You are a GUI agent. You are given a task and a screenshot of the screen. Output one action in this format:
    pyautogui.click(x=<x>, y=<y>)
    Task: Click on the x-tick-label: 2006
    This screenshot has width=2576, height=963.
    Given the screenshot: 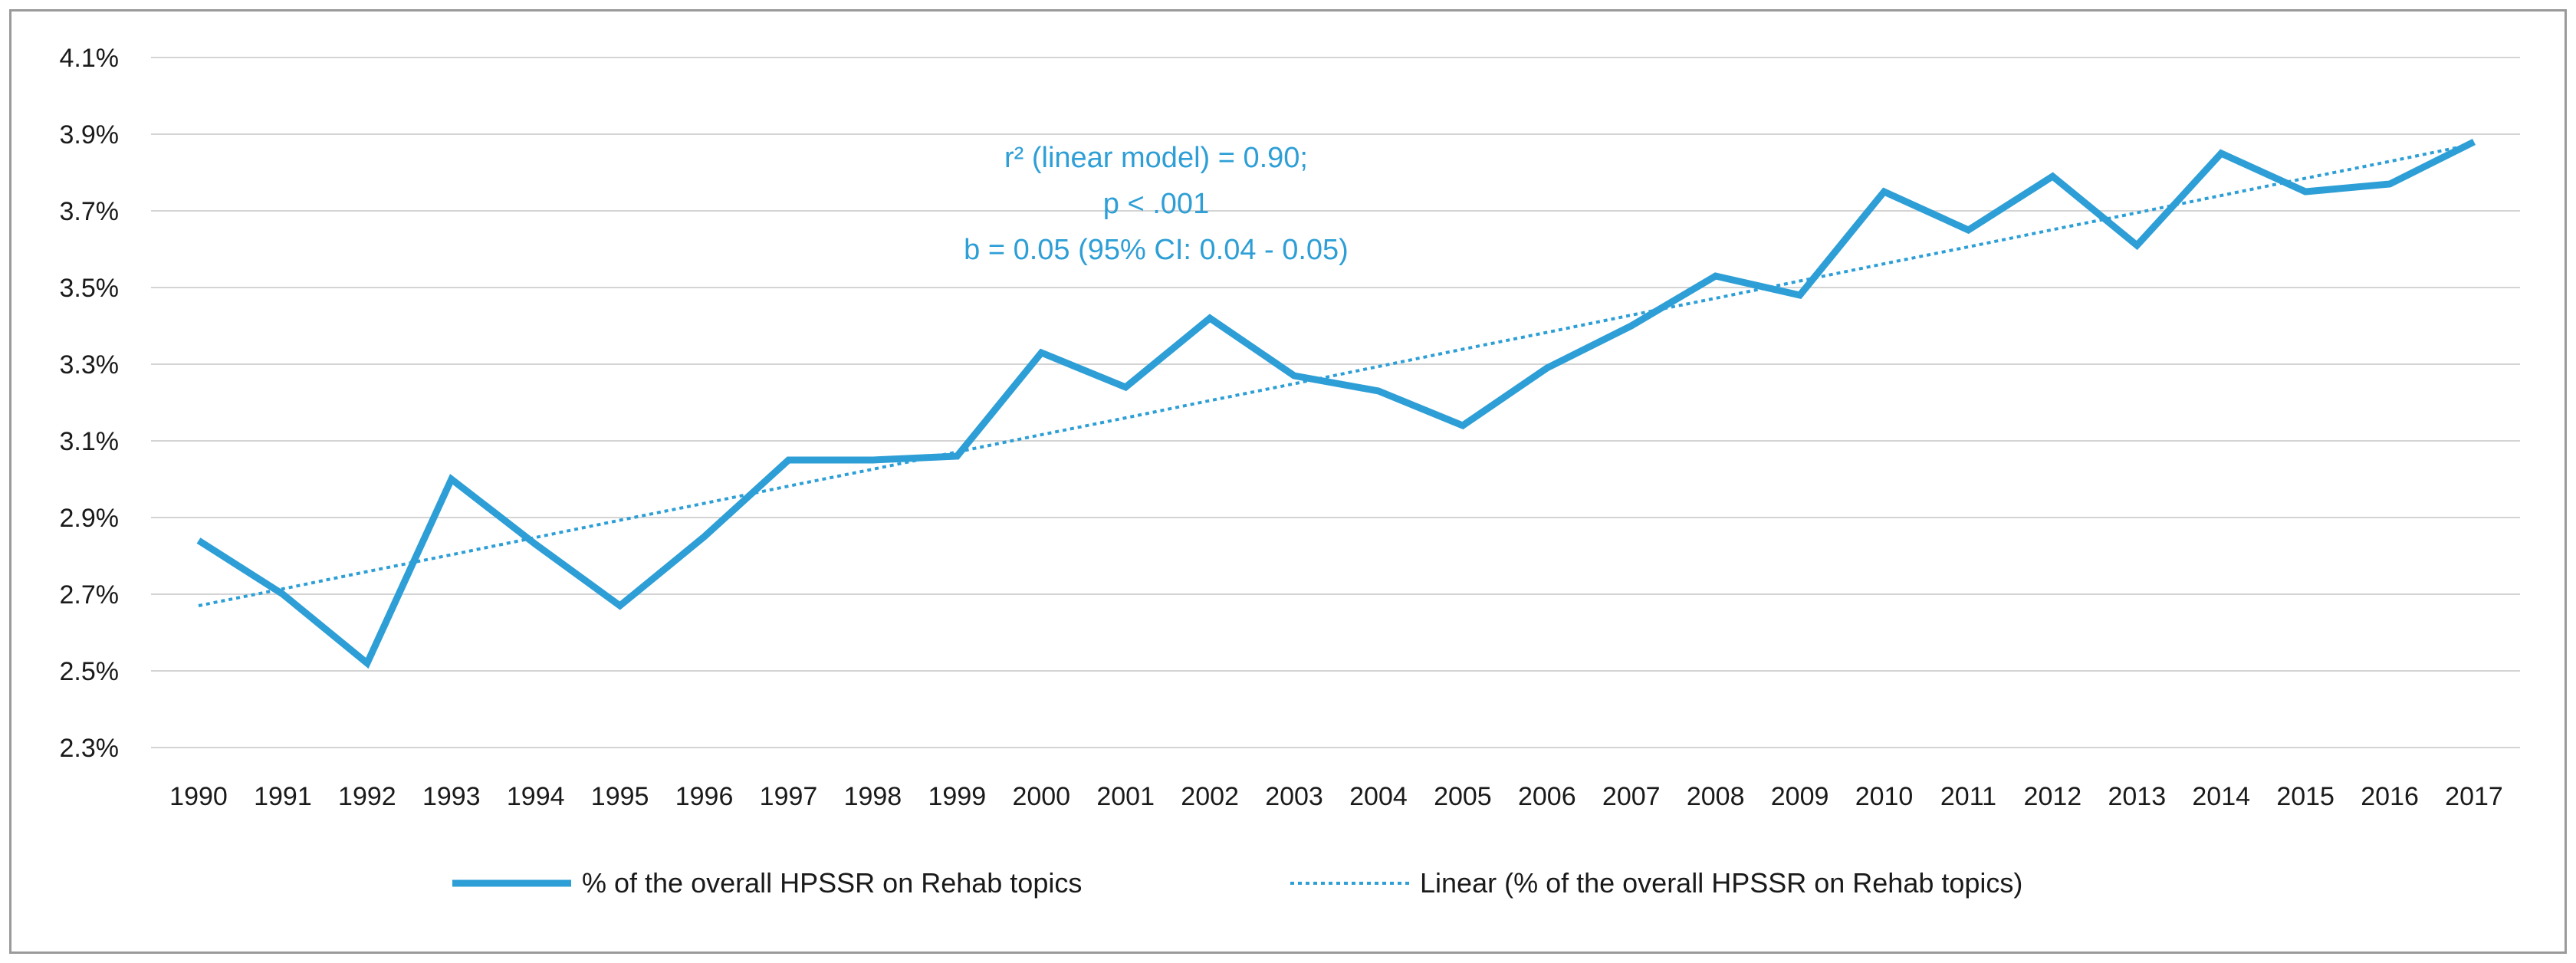 What is the action you would take?
    pyautogui.click(x=1547, y=796)
    